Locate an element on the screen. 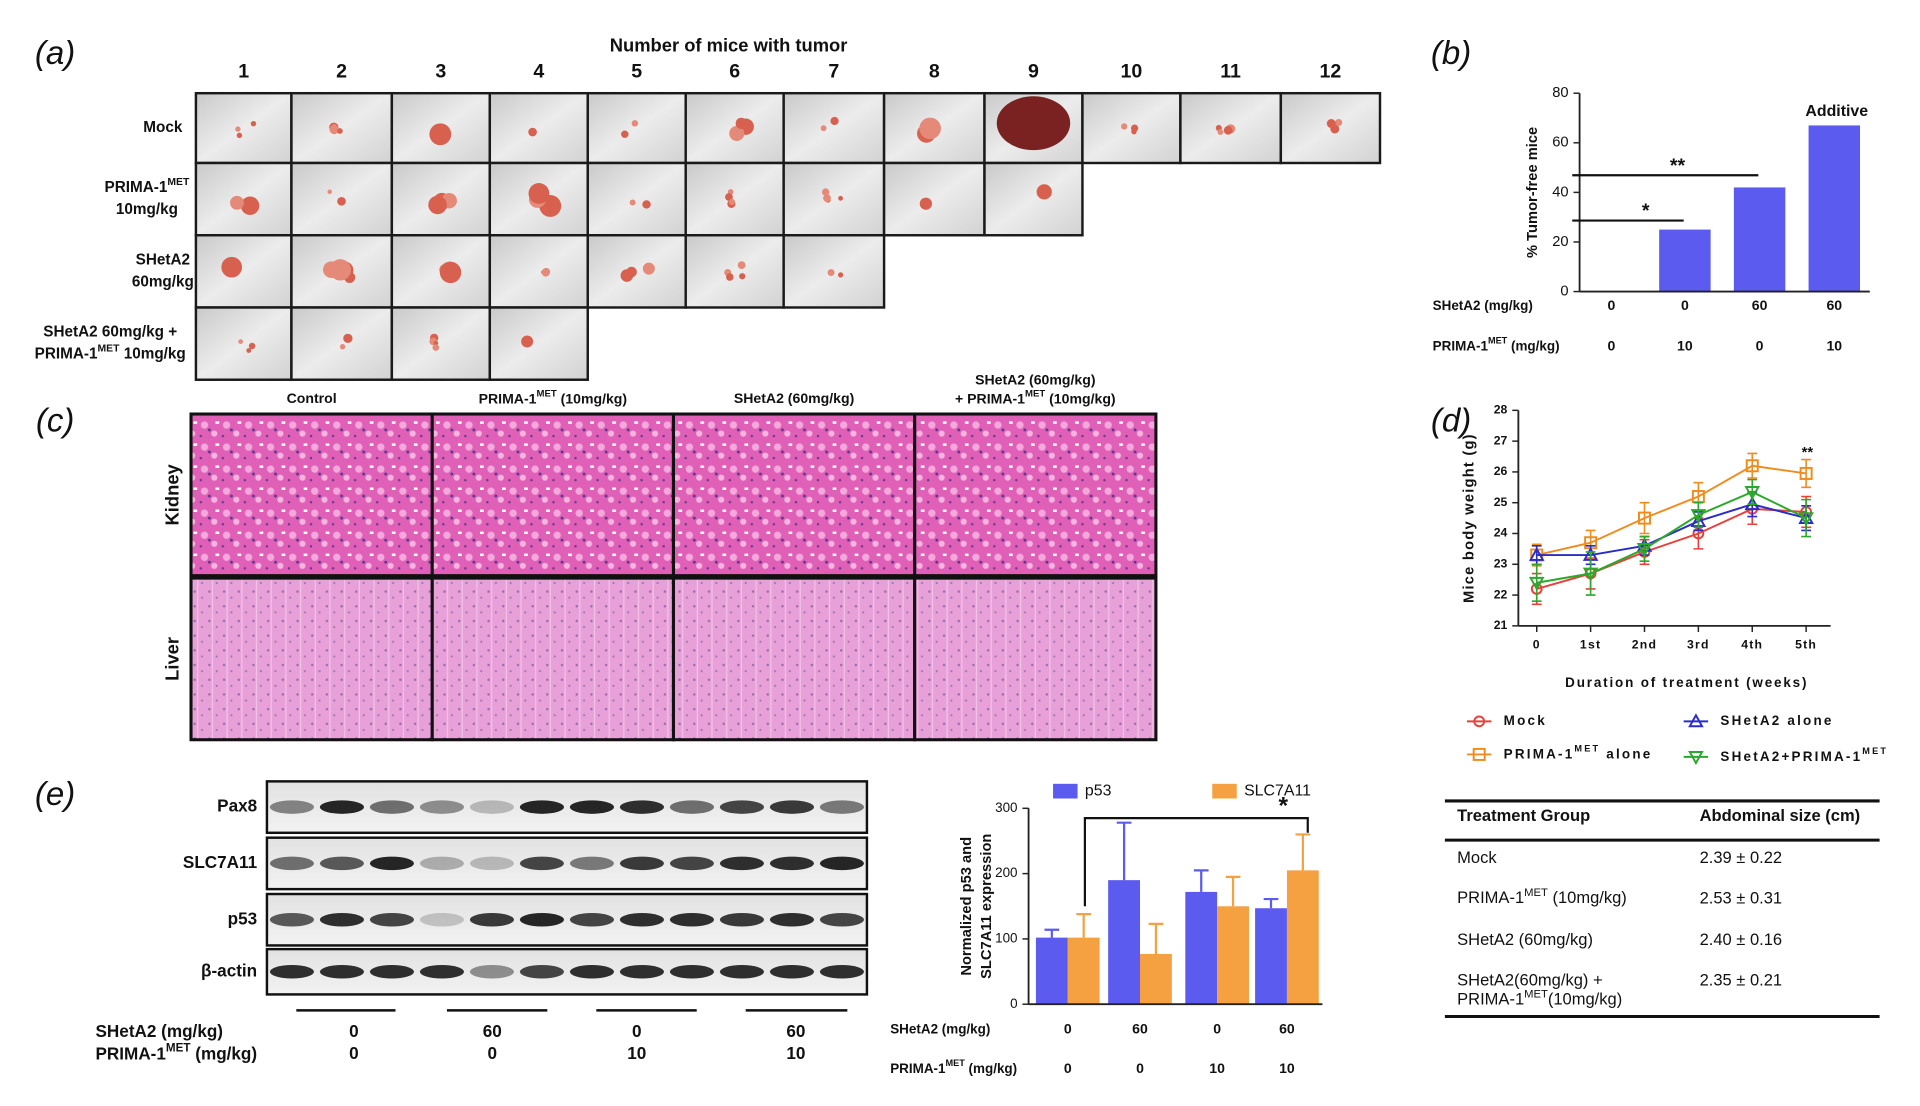  column-number: 5 is located at coordinates (636, 72).